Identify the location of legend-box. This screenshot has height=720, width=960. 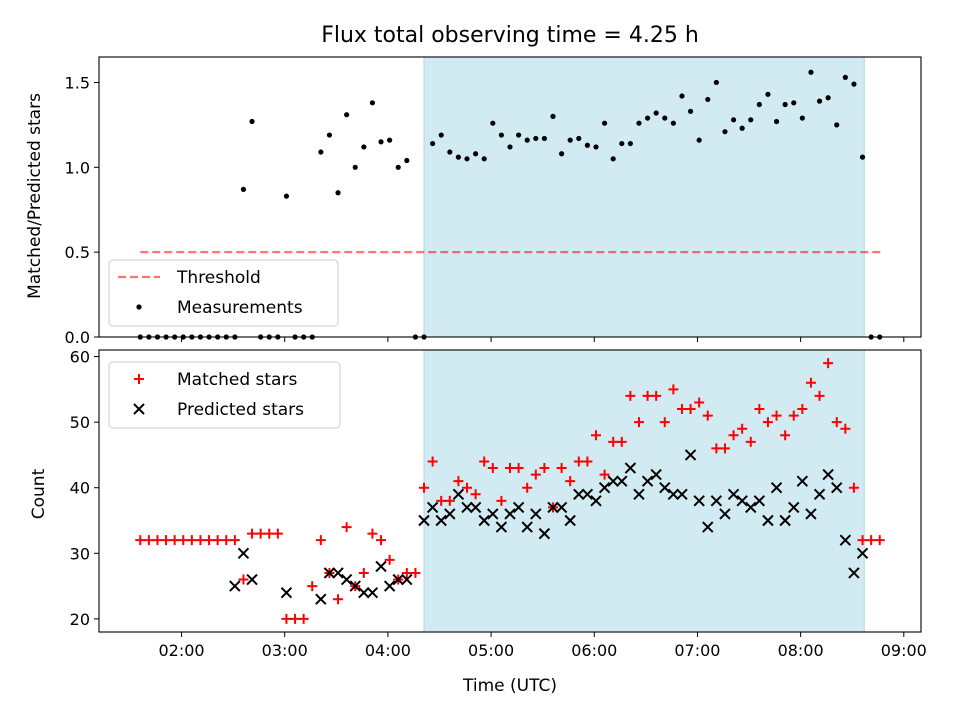
(223, 293).